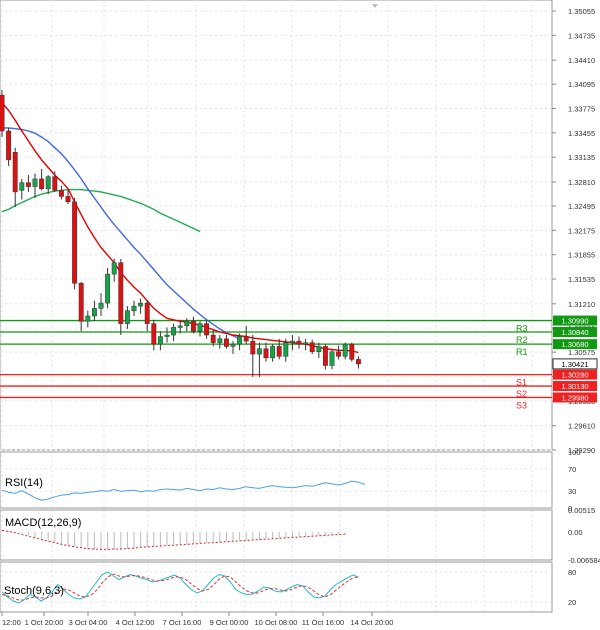 This screenshot has width=600, height=630. What do you see at coordinates (581, 35) in the screenshot?
I see `price-tick-label: 1.34735` at bounding box center [581, 35].